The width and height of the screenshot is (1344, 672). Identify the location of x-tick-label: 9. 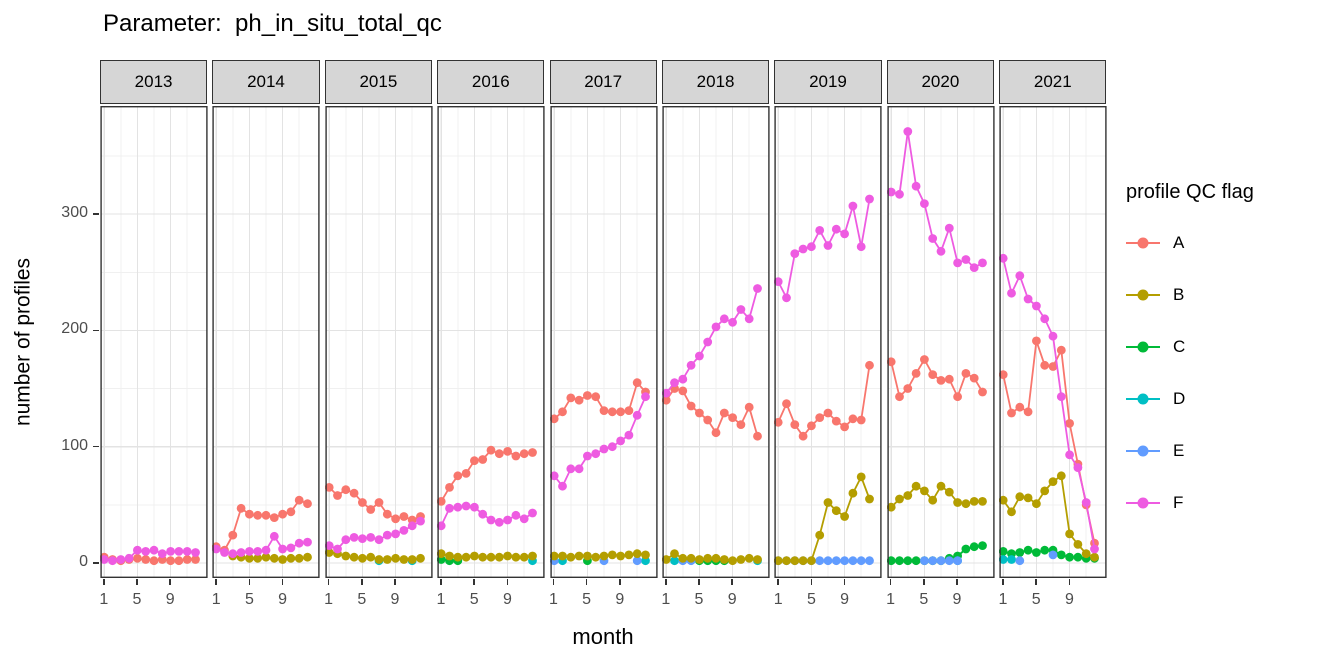
(283, 599).